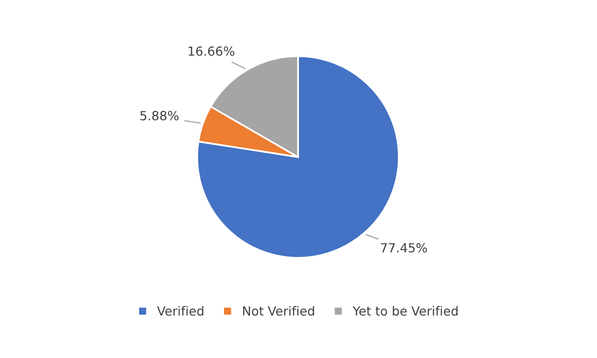 This screenshot has width=597, height=358. I want to click on data-label: 77.45%, so click(403, 247).